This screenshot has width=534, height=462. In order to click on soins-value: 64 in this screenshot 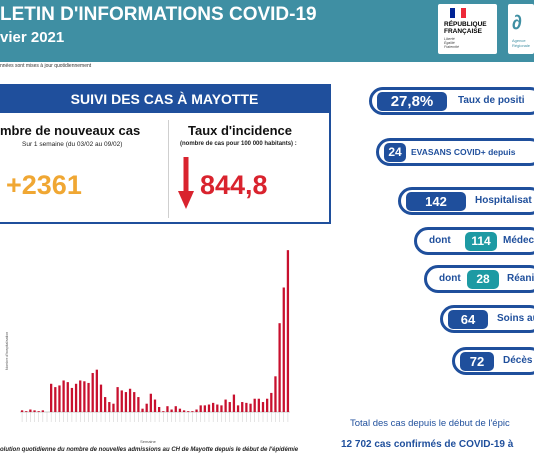, I will do `click(468, 319)`.